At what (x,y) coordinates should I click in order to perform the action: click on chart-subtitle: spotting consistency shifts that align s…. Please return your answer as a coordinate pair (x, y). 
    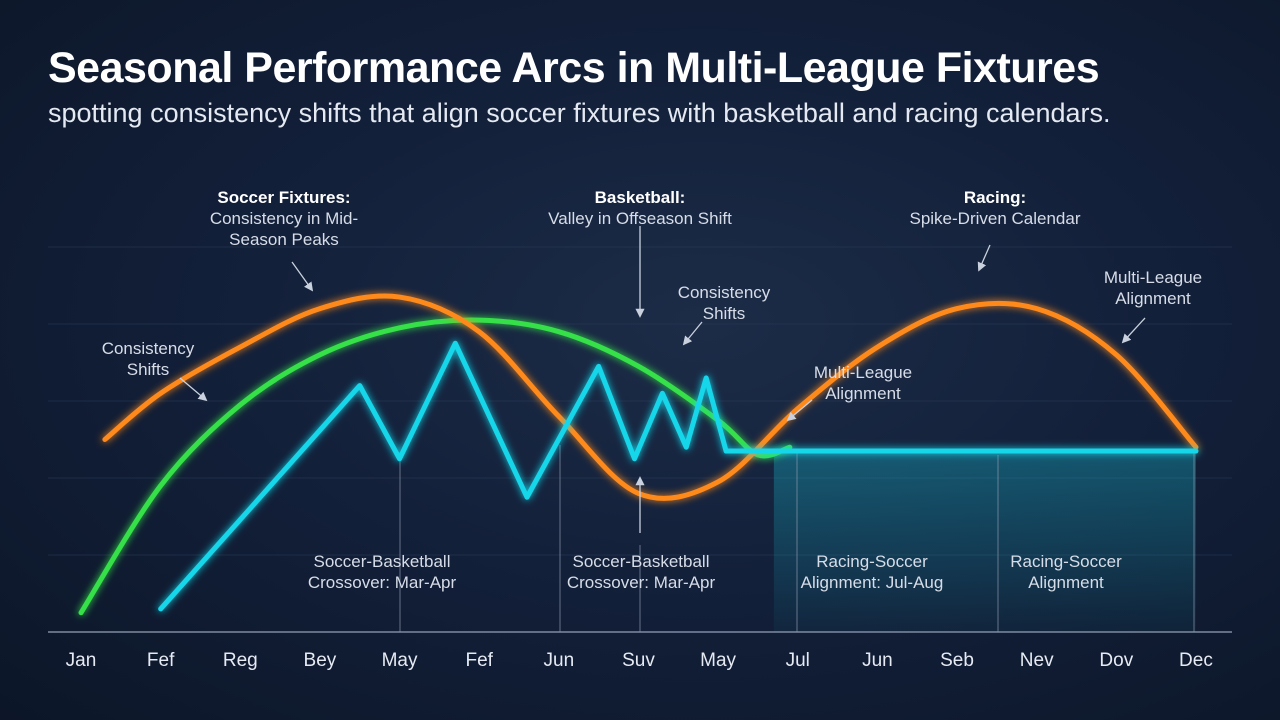
    Looking at the image, I should click on (579, 113).